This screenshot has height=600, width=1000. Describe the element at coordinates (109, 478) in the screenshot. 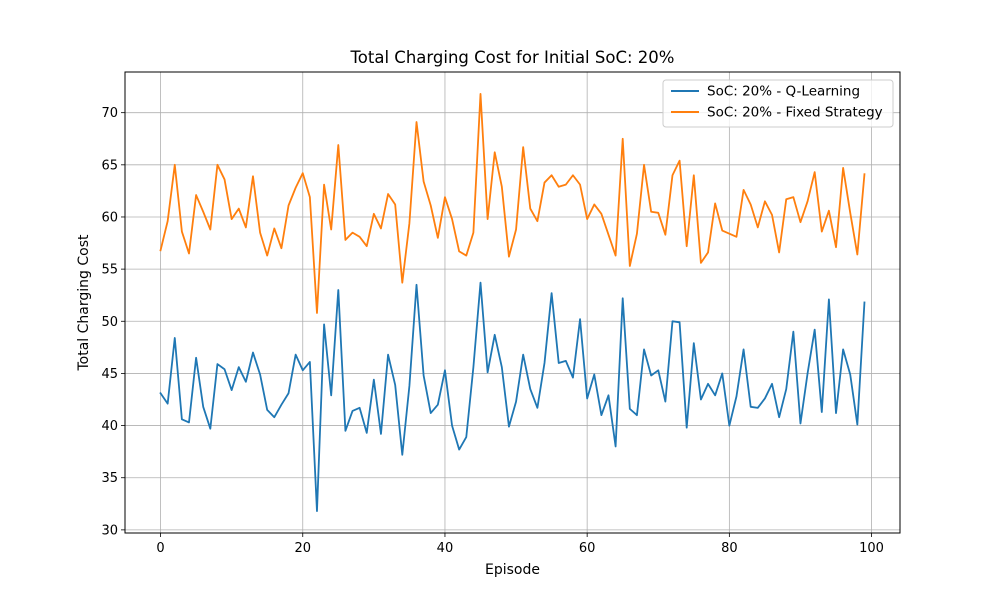

I see `y-tick-label: 35` at that location.